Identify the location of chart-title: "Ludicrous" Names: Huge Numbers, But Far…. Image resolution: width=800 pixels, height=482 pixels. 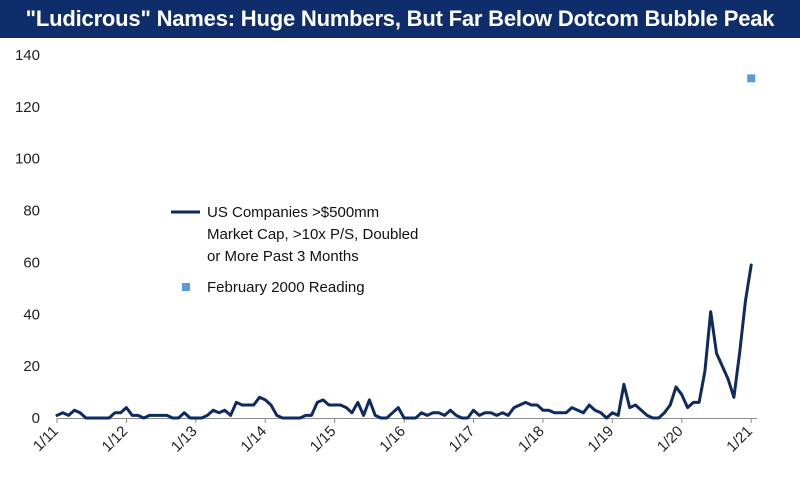
(400, 19).